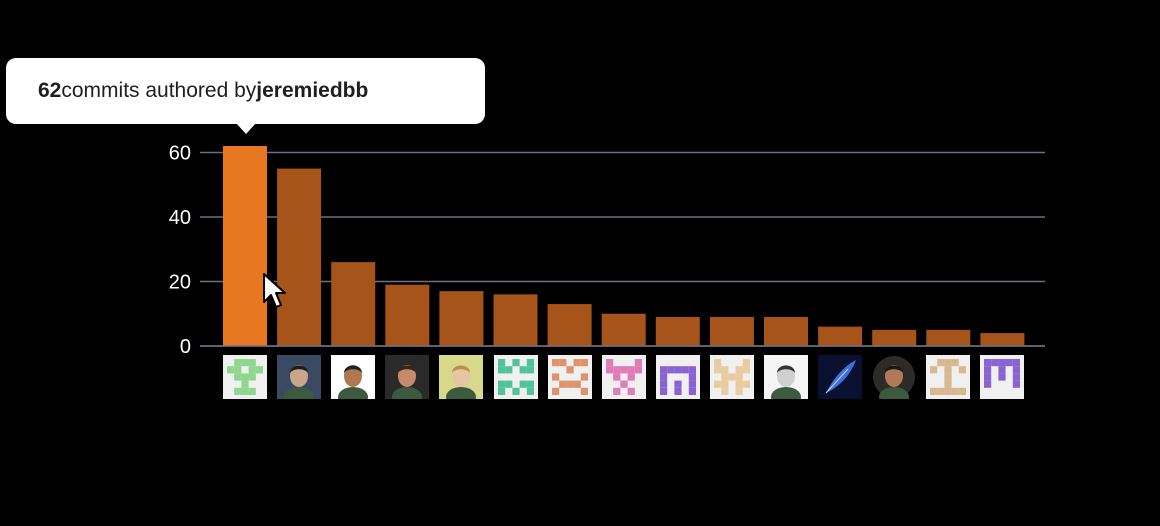 The image size is (1160, 526). What do you see at coordinates (312, 90) in the screenshot?
I see `tooltip-author: jeremiedbb` at bounding box center [312, 90].